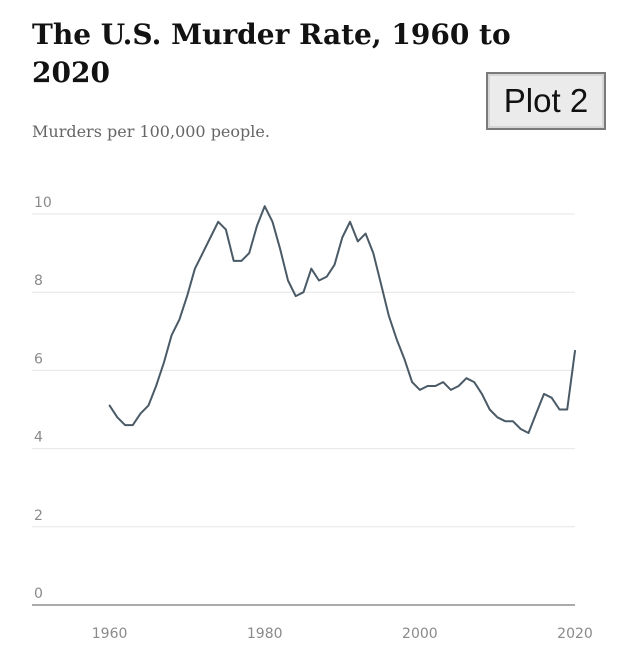 This screenshot has width=623, height=652. What do you see at coordinates (38, 438) in the screenshot?
I see `y-tick-label-4: 4` at bounding box center [38, 438].